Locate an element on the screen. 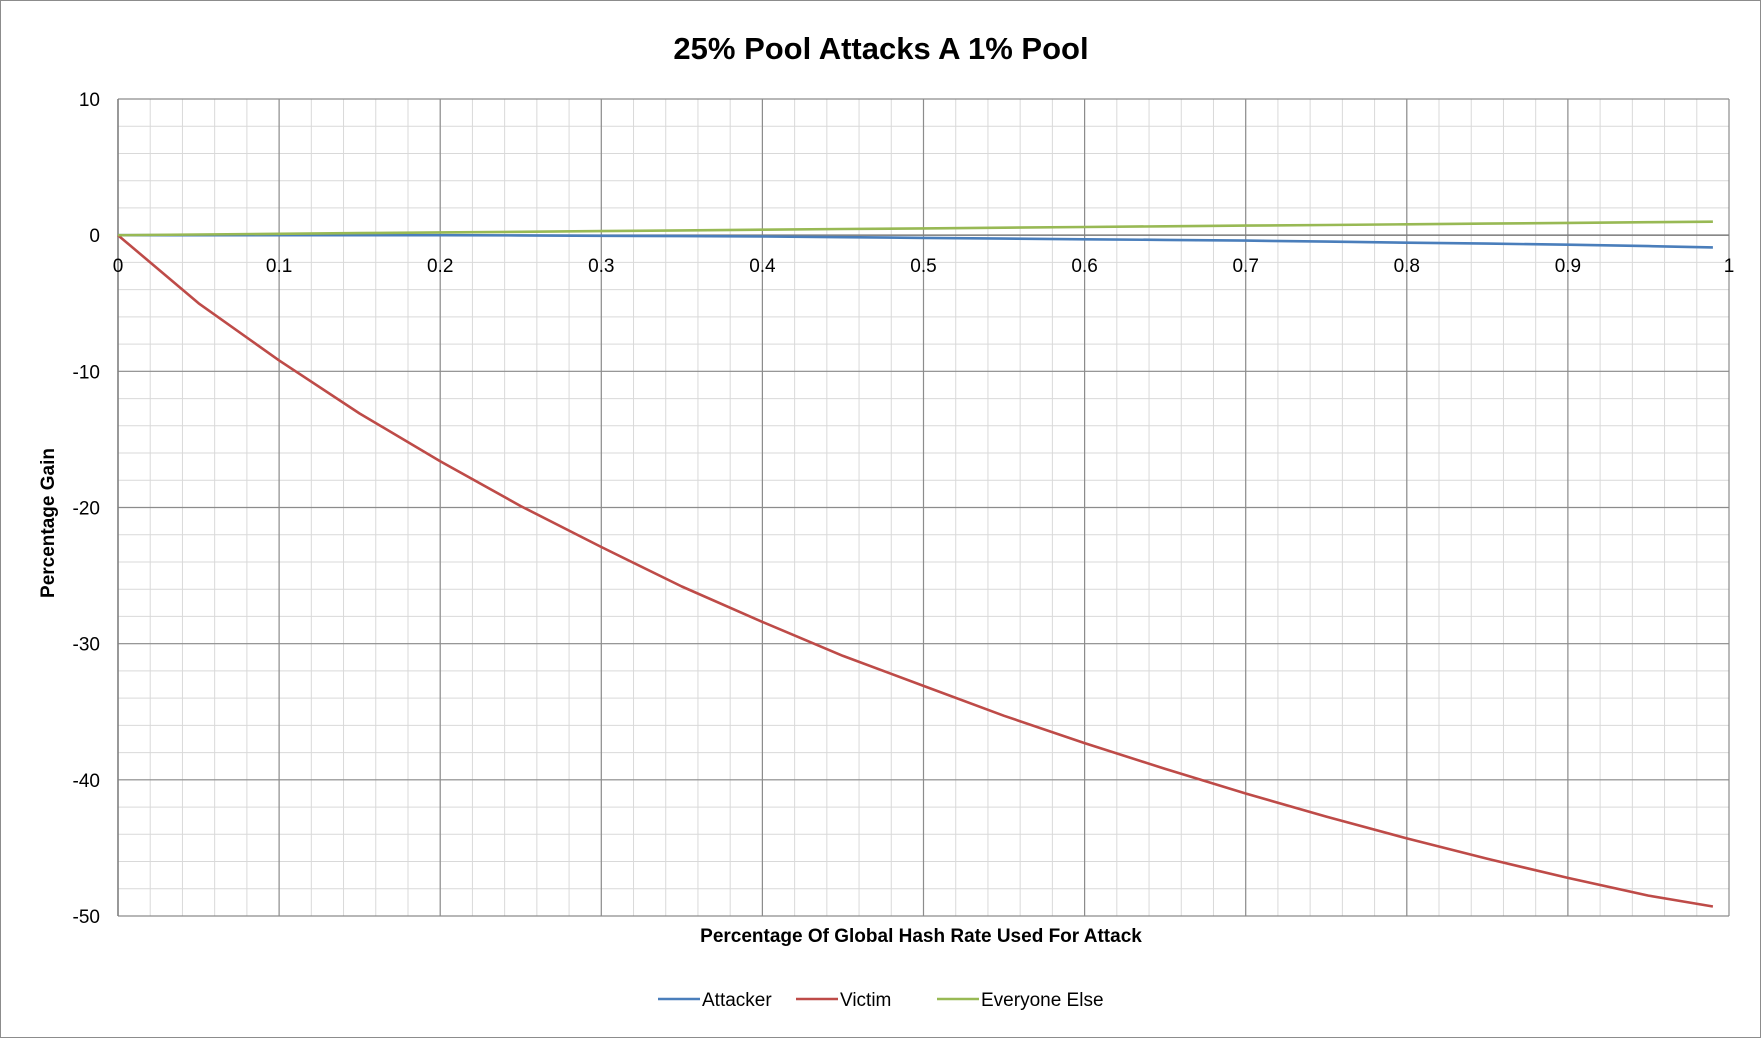  y-tick-label: -10 is located at coordinates (86, 372).